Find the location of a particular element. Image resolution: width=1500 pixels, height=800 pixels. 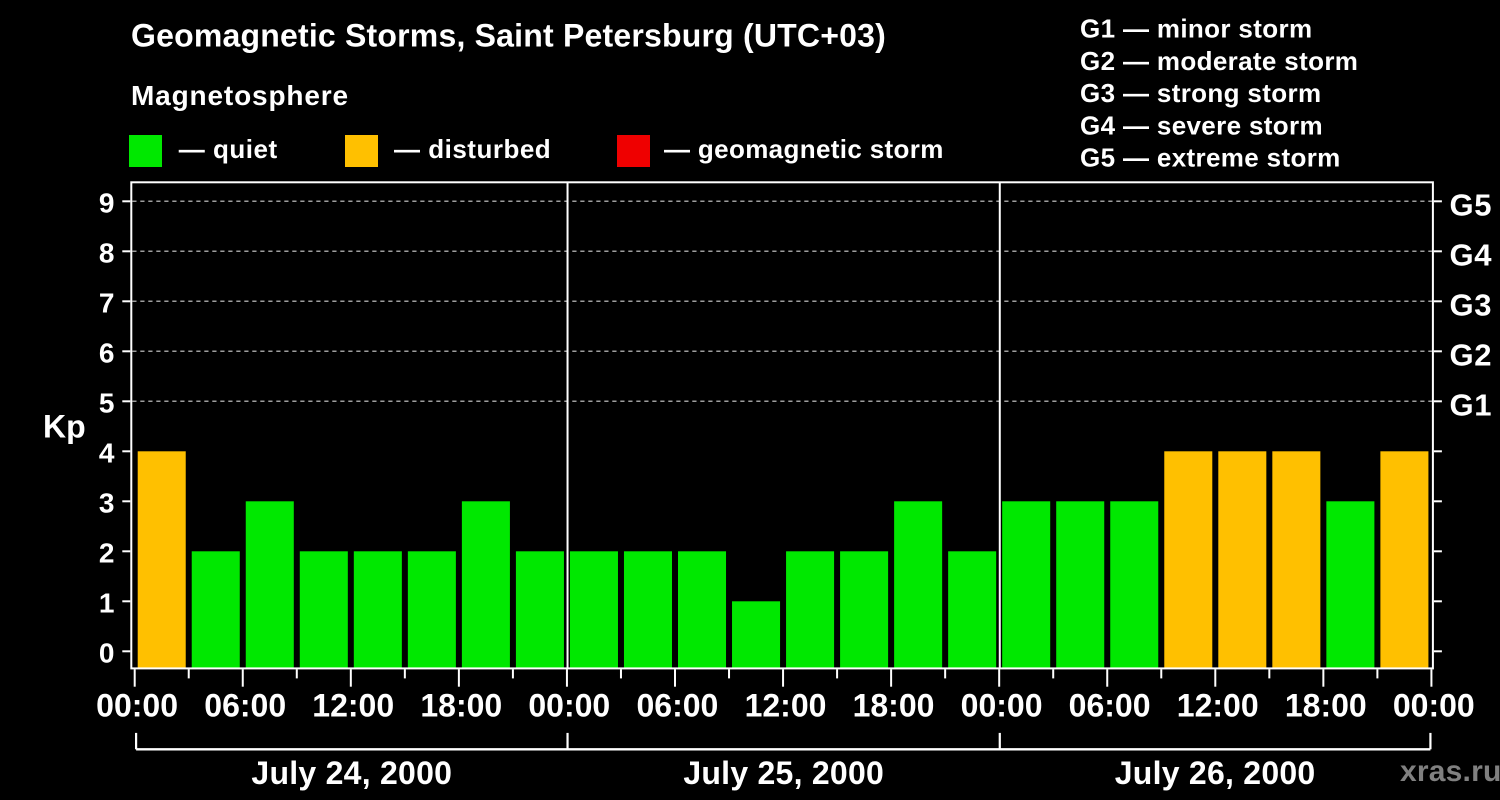

svg-text: 1 is located at coordinates (107, 602).